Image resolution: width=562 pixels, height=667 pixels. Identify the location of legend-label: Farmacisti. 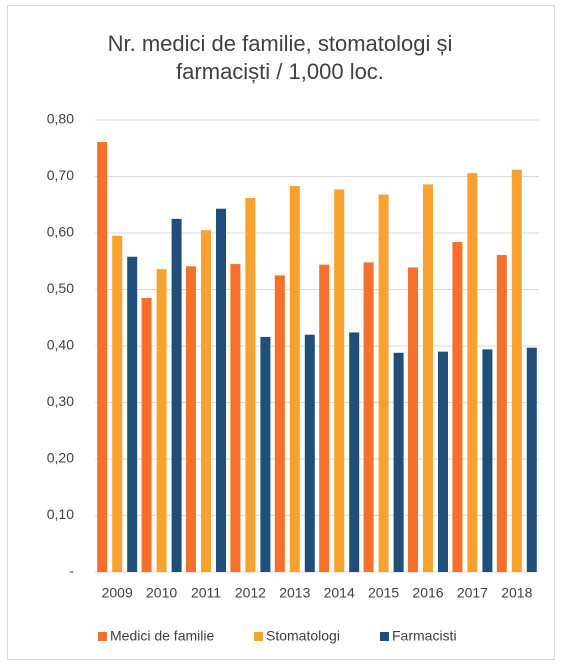
(424, 636).